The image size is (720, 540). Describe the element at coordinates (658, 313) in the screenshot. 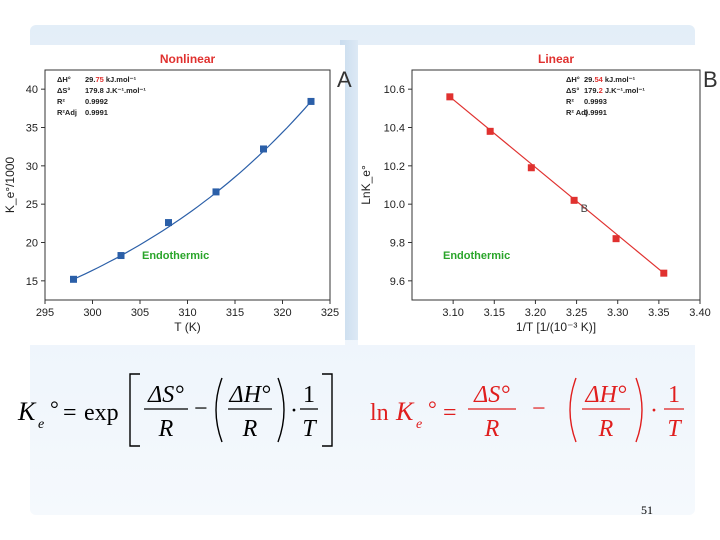

I see `chart1-x-tick-label: 3.35` at that location.